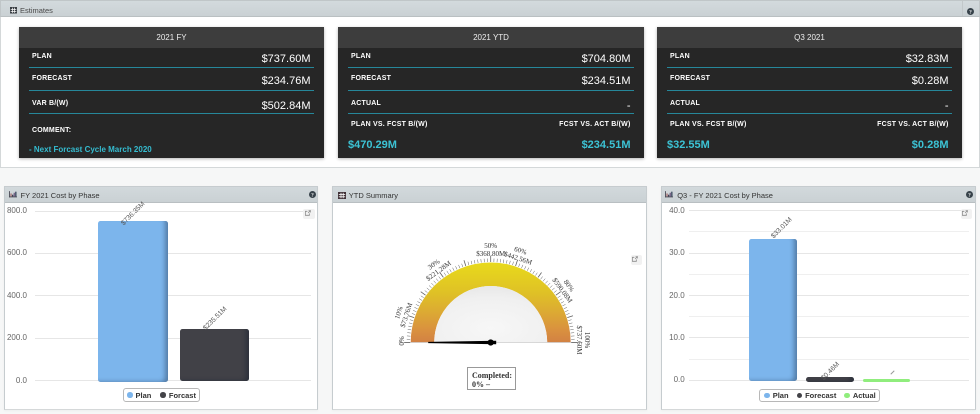 The width and height of the screenshot is (980, 414). I want to click on svg-text: 60%$442.56M, so click(519, 254).